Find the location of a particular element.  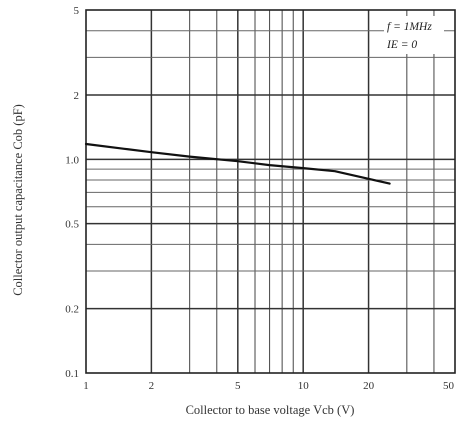

x-tick-labels: 1 2 5 10 20 50 is located at coordinates (268, 386).